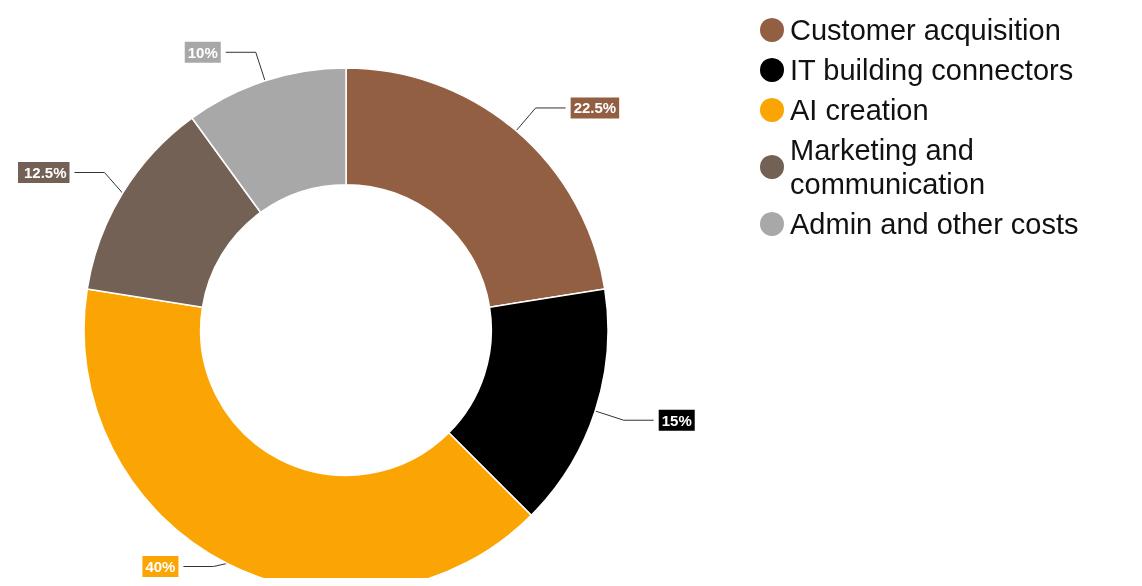  What do you see at coordinates (934, 224) in the screenshot?
I see `legend-label: Admin and other costs` at bounding box center [934, 224].